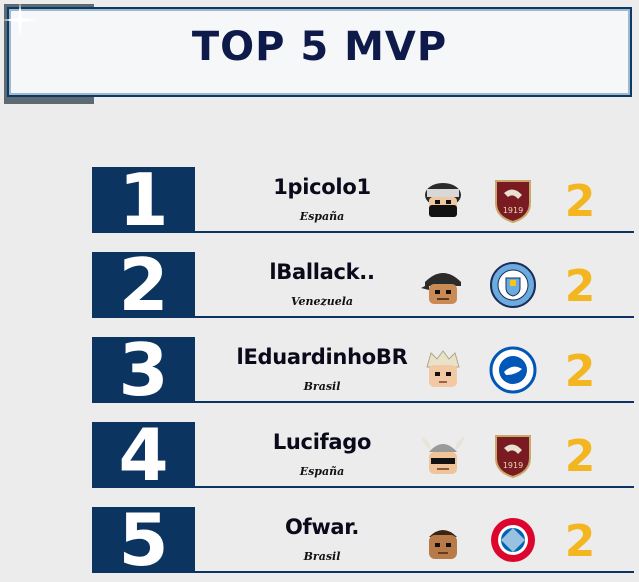 The width and height of the screenshot is (639, 582). Describe the element at coordinates (143, 200) in the screenshot. I see `rank-number: 1` at that location.